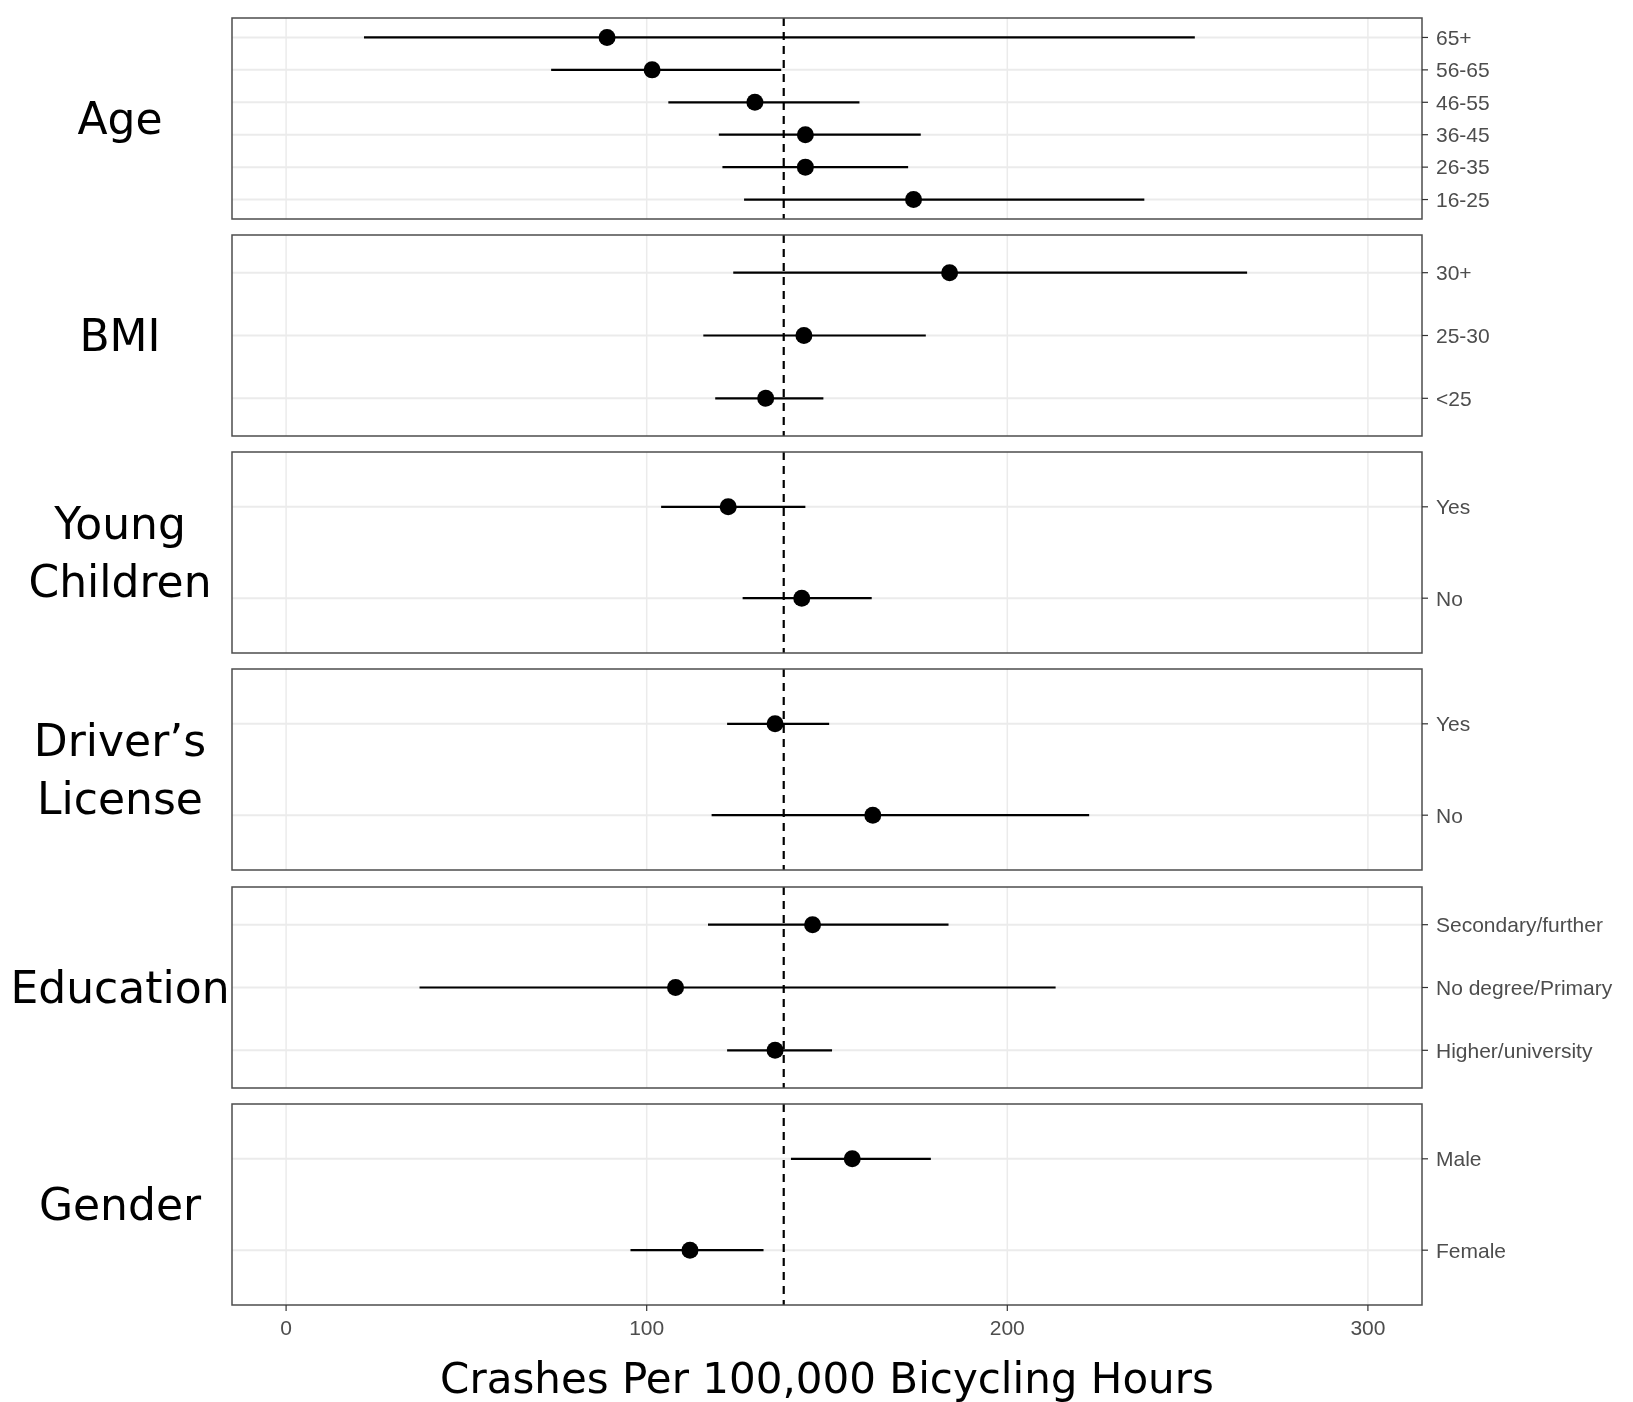 The image size is (1633, 1402). What do you see at coordinates (120, 118) in the screenshot?
I see `y-axis-title: Age` at bounding box center [120, 118].